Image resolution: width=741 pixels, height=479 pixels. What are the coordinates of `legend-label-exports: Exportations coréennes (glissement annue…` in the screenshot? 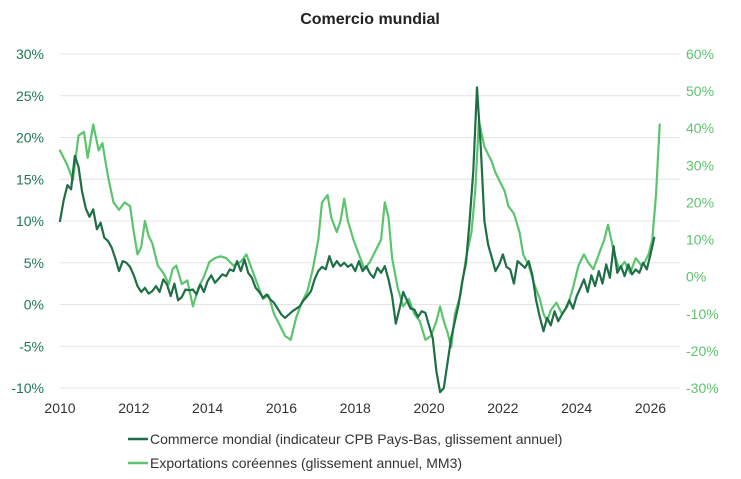 It's located at (306, 463).